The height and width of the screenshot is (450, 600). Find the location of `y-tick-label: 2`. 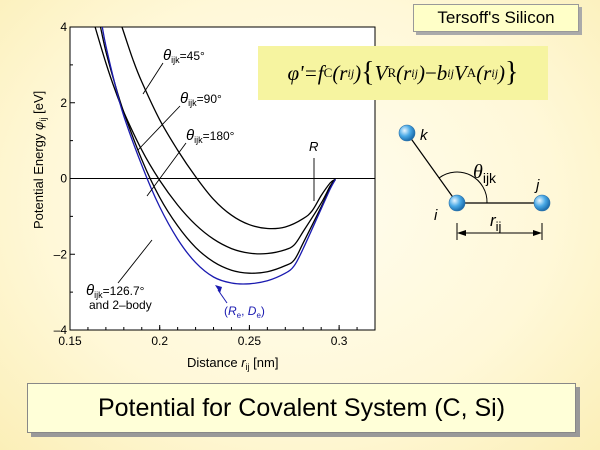

y-tick-label: 2 is located at coordinates (63, 103).